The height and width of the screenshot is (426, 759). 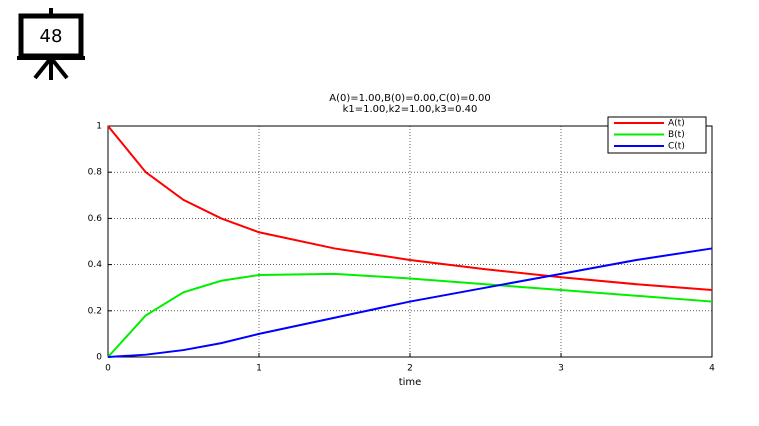 What do you see at coordinates (410, 369) in the screenshot?
I see `x-tick-label: 2` at bounding box center [410, 369].